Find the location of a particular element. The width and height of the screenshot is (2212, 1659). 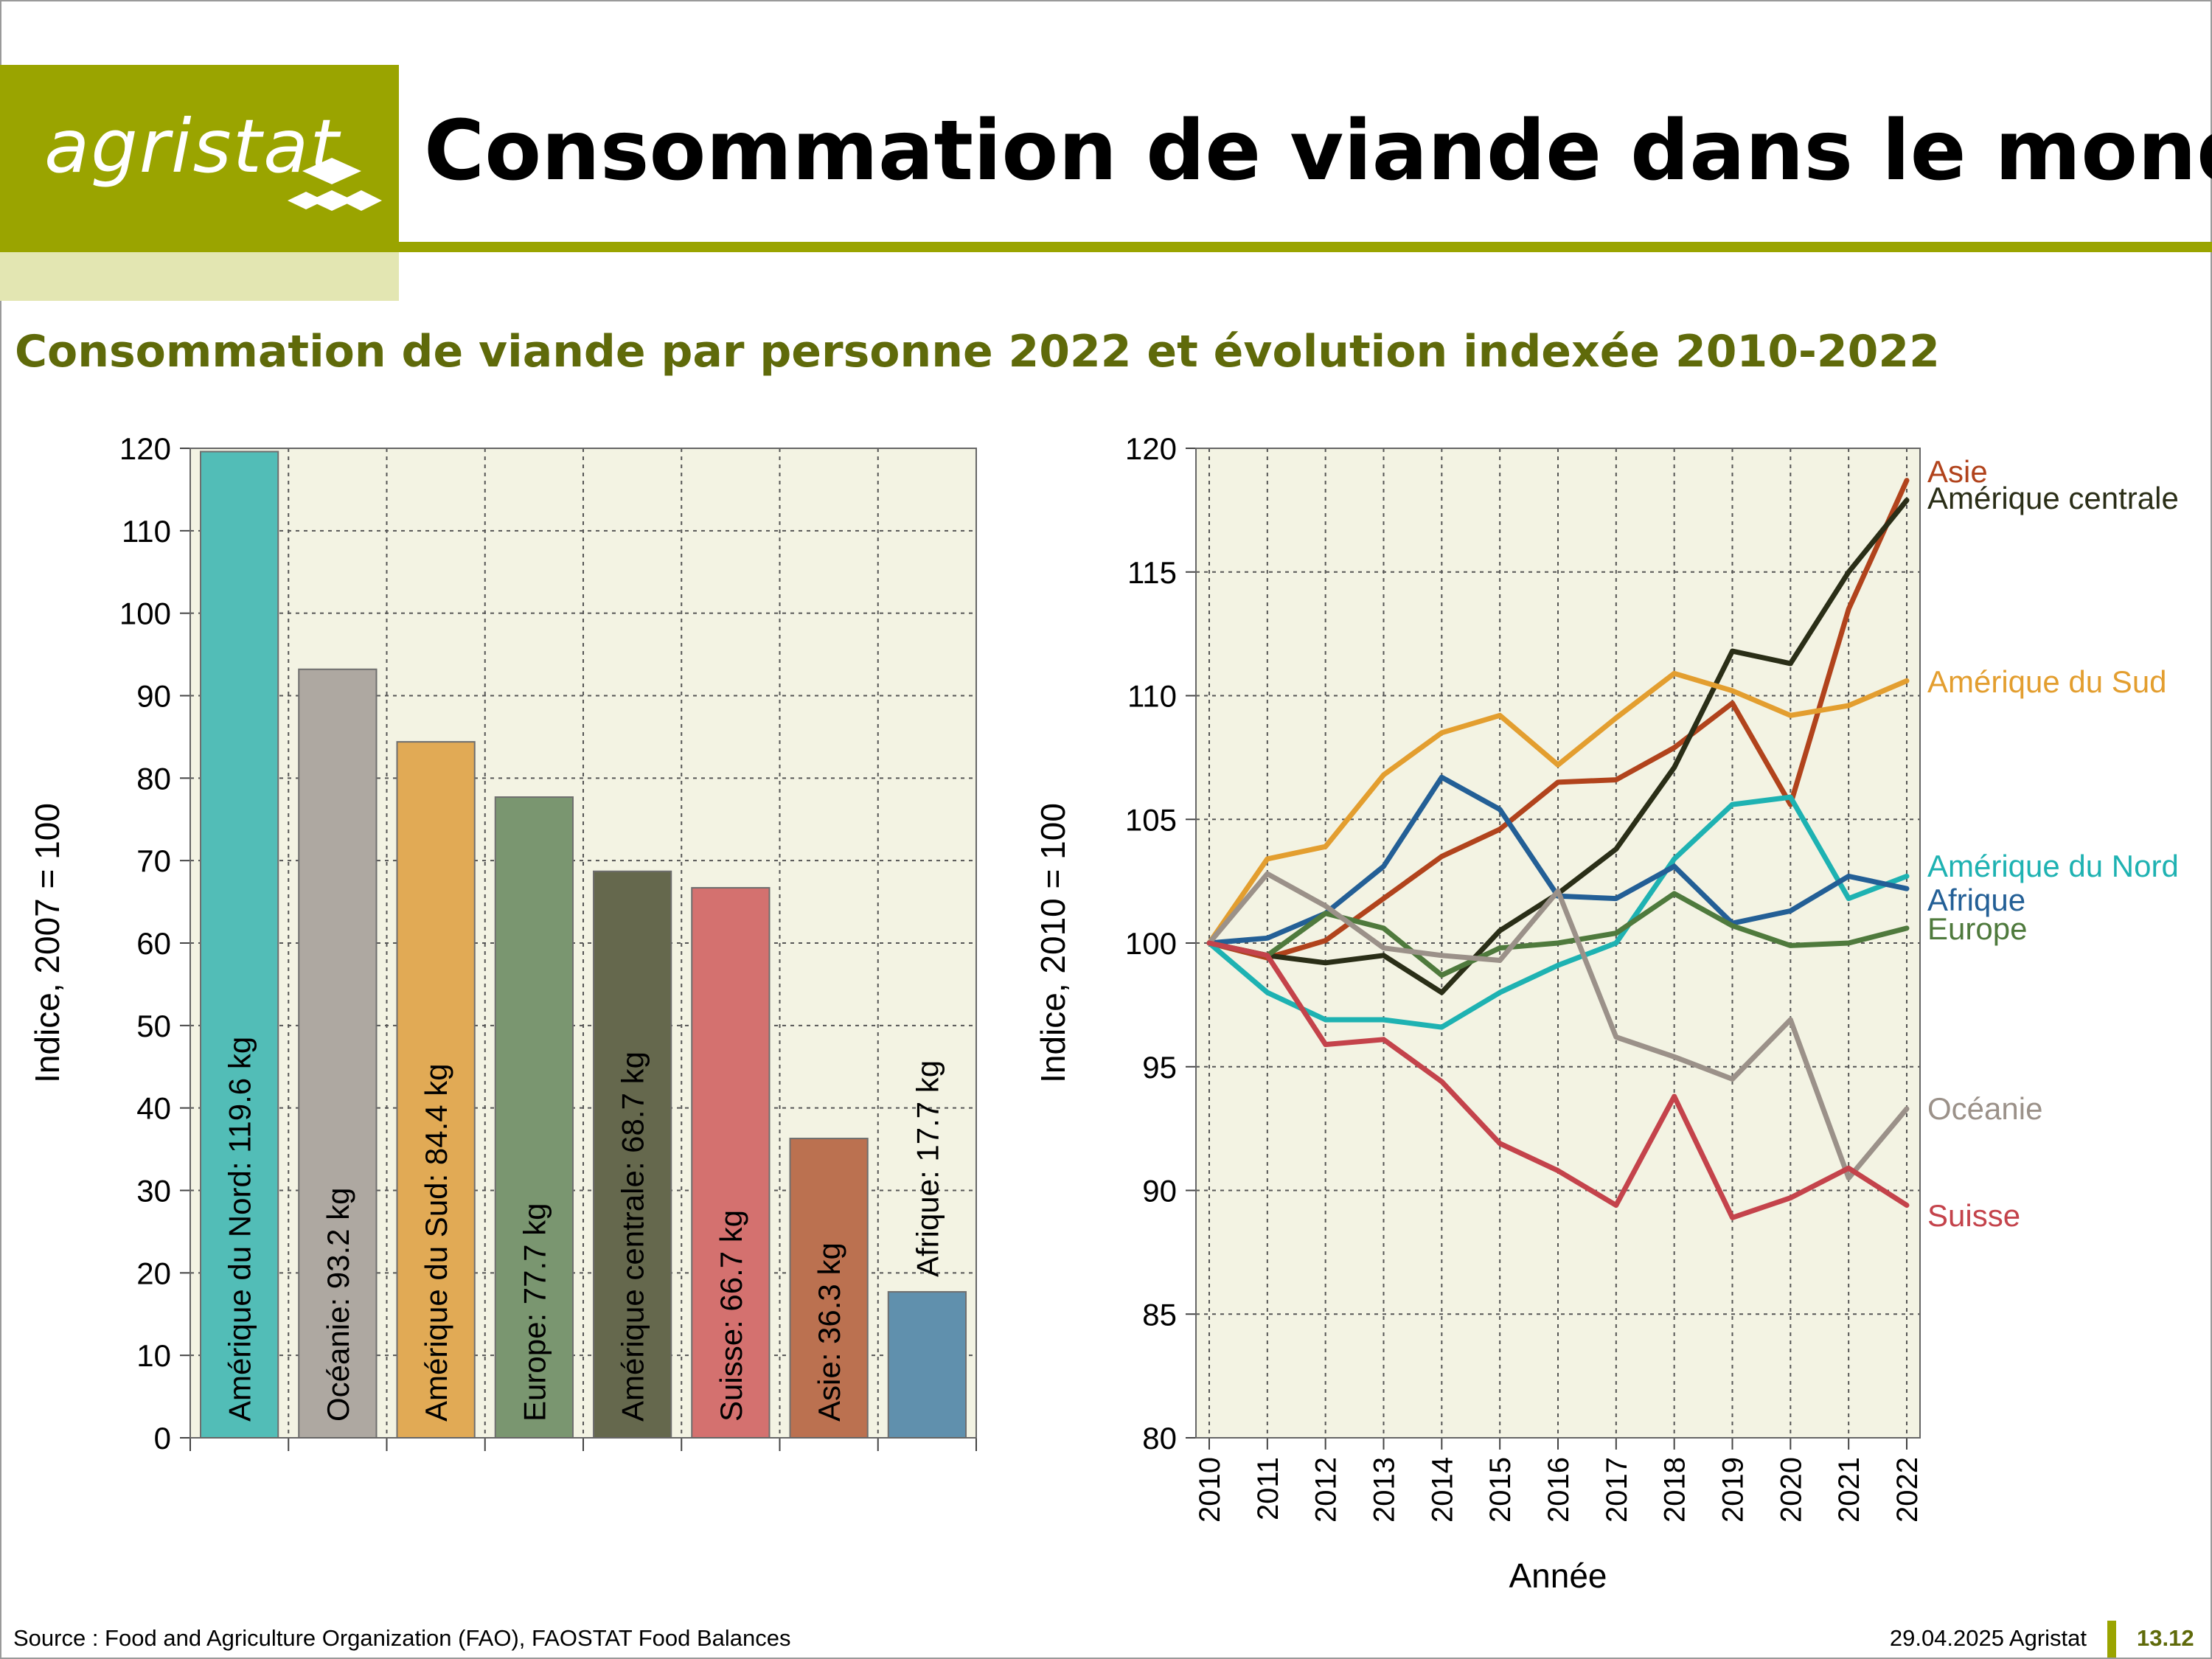

line-x-tick-label: 2016 is located at coordinates (1559, 1490).